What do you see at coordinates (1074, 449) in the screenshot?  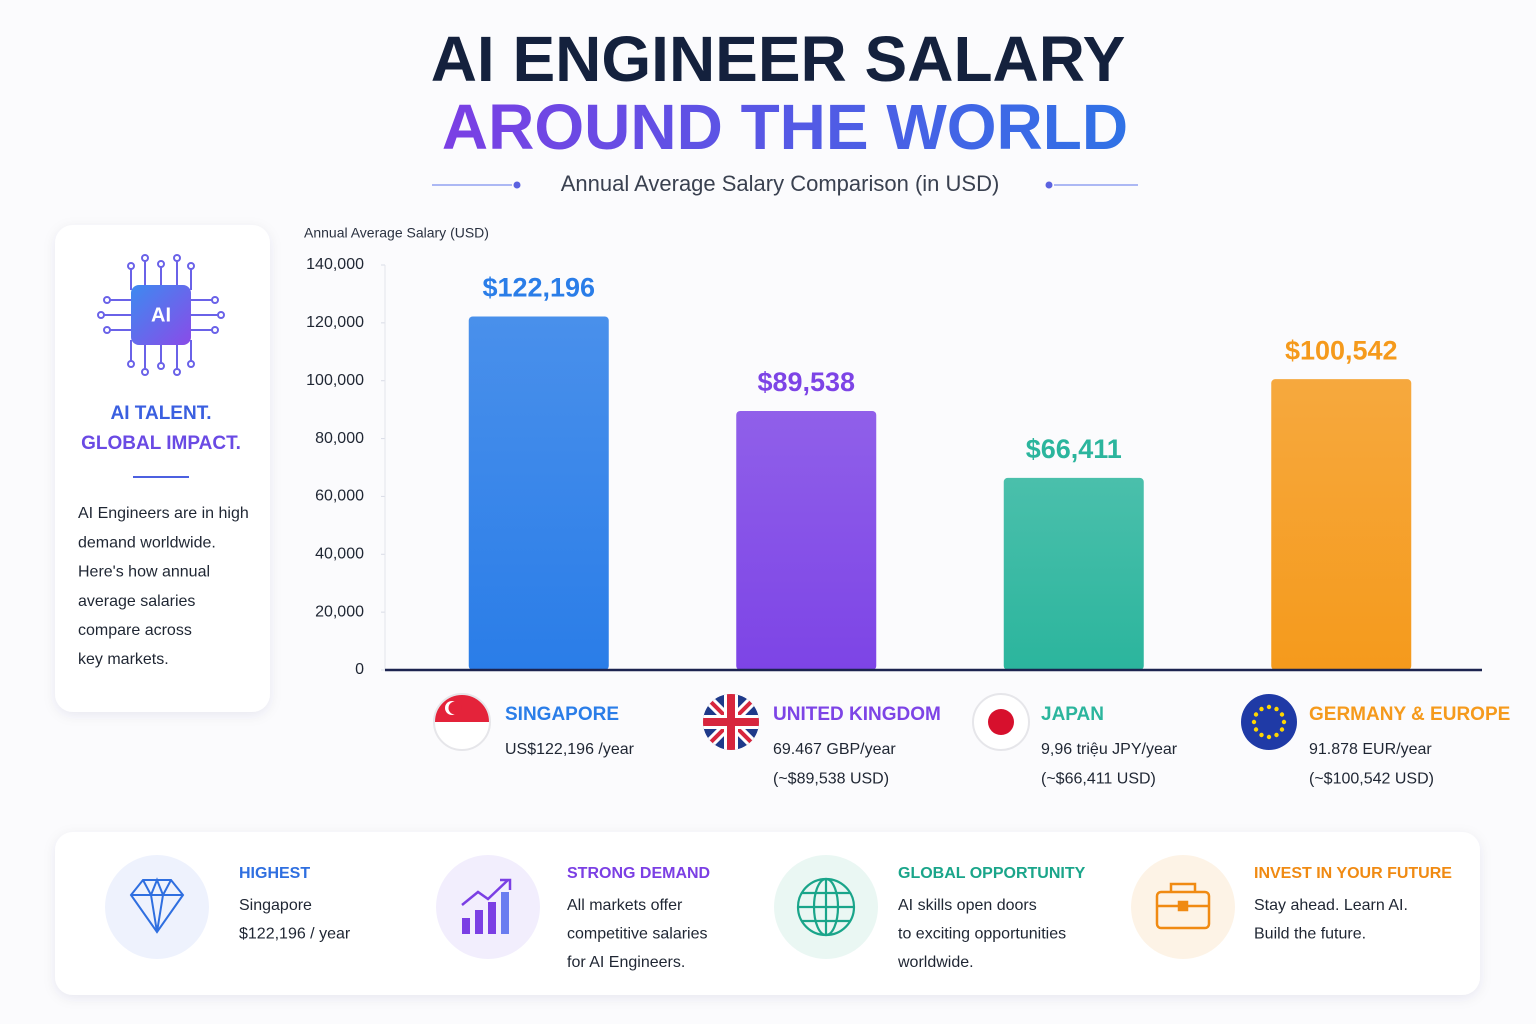 I see `value-label: $66,411` at bounding box center [1074, 449].